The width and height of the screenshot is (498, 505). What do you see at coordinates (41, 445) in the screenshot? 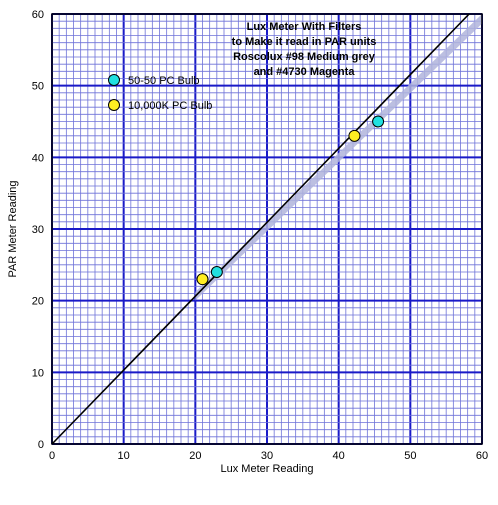
I see `y-tick-label: 0` at bounding box center [41, 445].